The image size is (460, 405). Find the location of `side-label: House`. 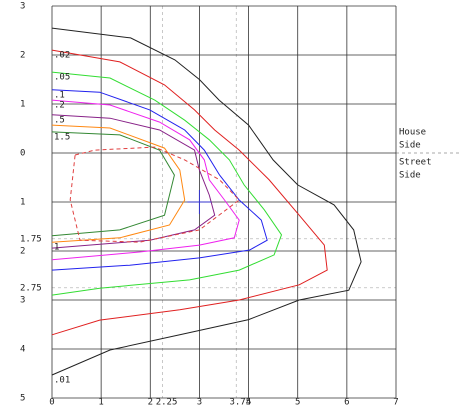

side-label: House is located at coordinates (412, 133).